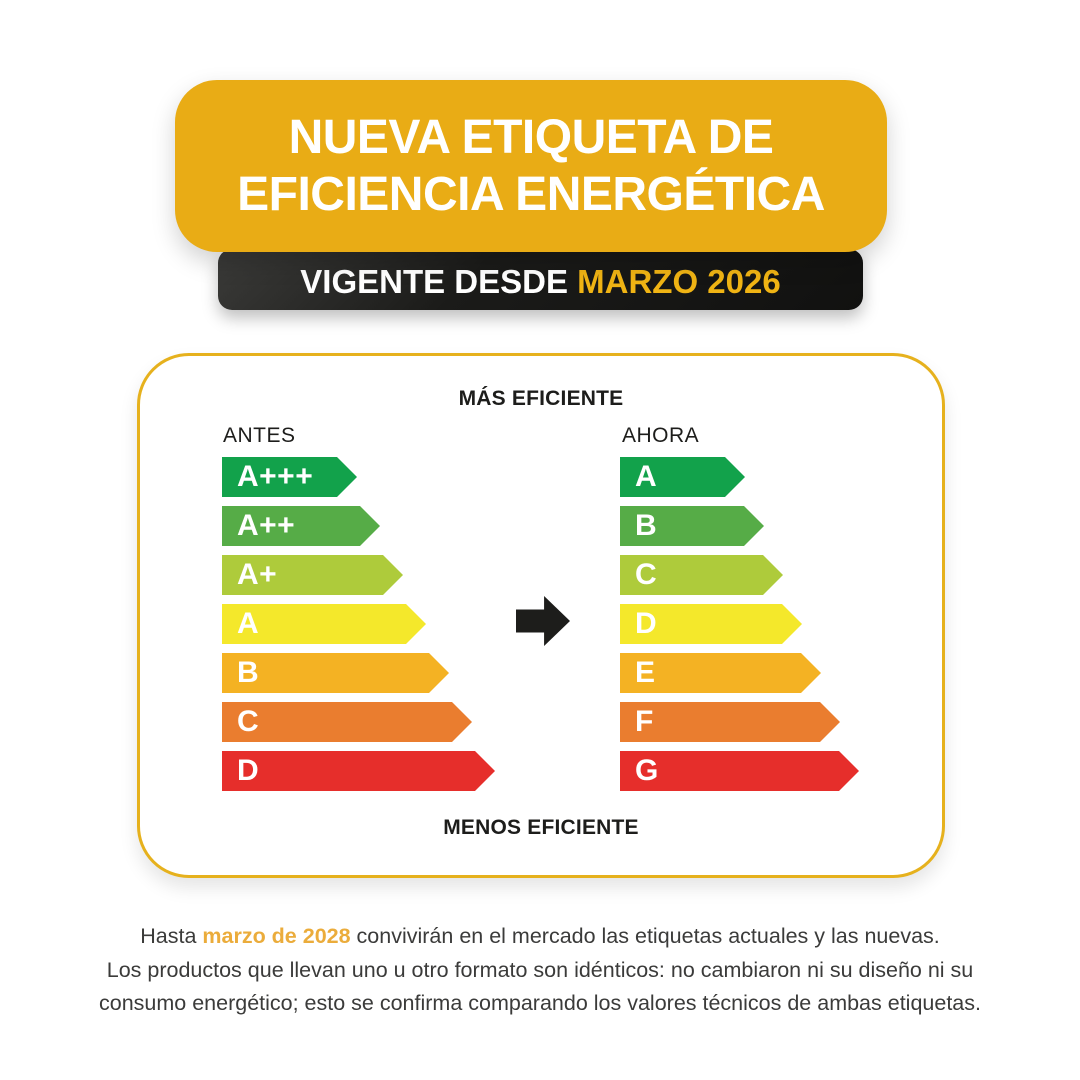 The image size is (1080, 1080). Describe the element at coordinates (644, 721) in the screenshot. I see `energy-grade-label: F` at that location.